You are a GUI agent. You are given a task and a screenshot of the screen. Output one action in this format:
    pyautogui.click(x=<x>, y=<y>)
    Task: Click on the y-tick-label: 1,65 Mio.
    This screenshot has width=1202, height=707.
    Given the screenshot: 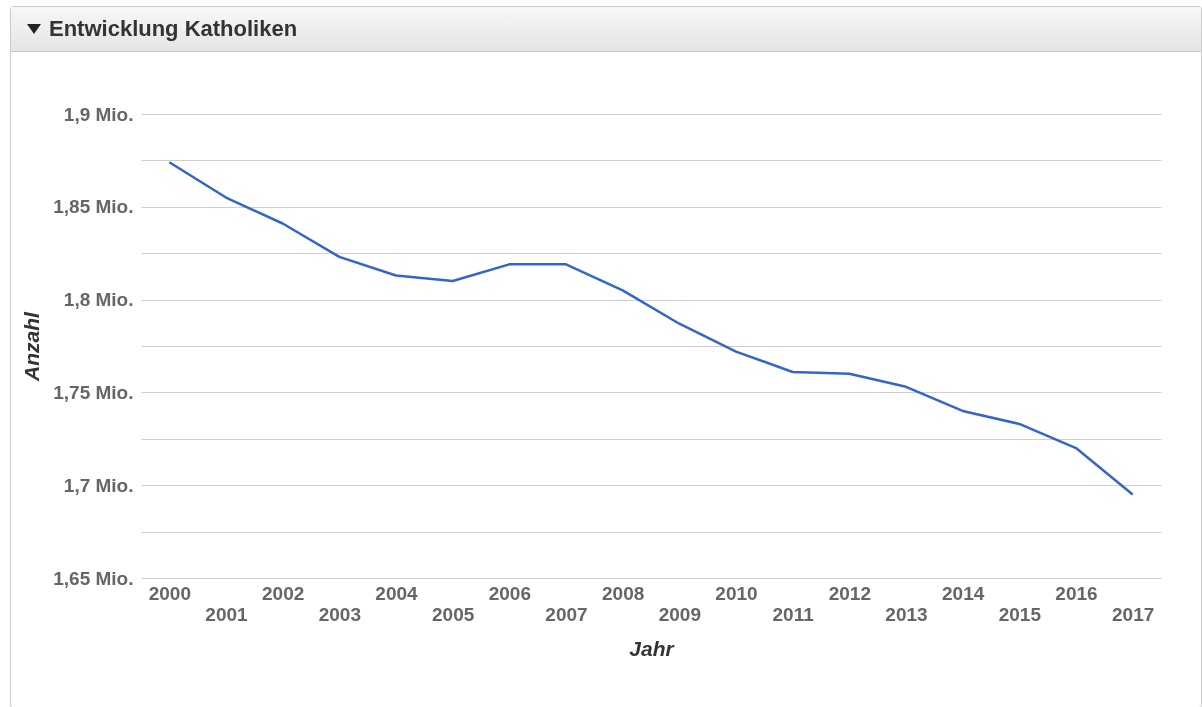 What is the action you would take?
    pyautogui.click(x=93, y=578)
    